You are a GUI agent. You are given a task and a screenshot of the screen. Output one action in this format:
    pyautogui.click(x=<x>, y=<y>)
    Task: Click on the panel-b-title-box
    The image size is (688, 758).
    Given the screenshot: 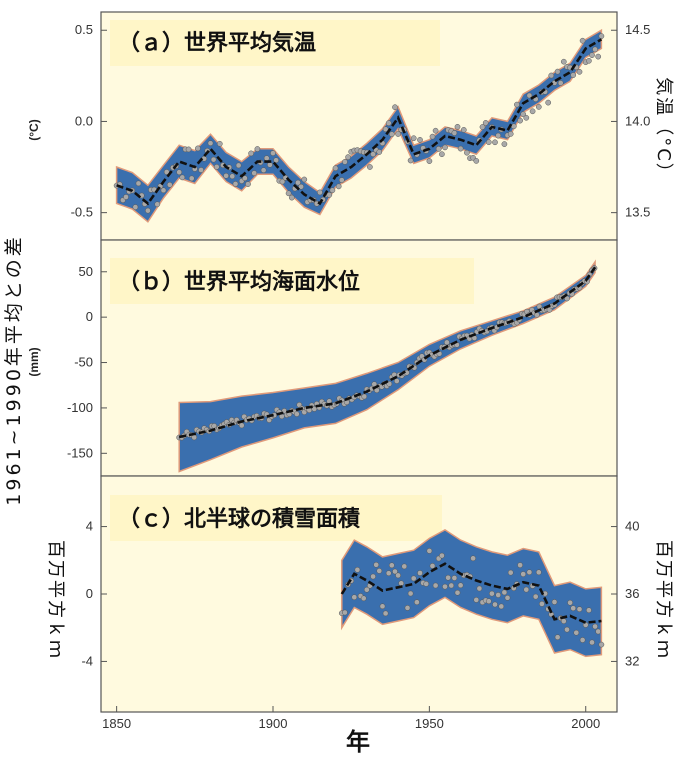 What is the action you would take?
    pyautogui.click(x=292, y=281)
    